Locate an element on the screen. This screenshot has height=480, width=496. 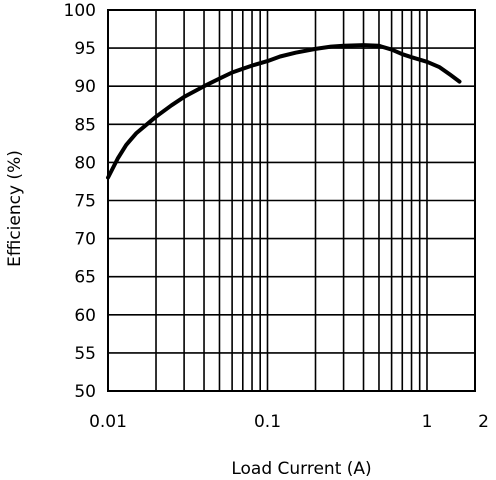
x-tick-label: 0.01 is located at coordinates (108, 422).